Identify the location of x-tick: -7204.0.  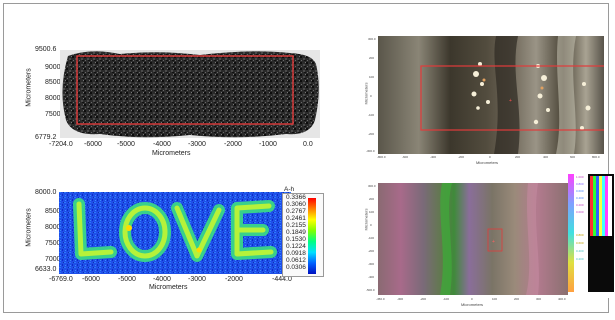
(61, 144).